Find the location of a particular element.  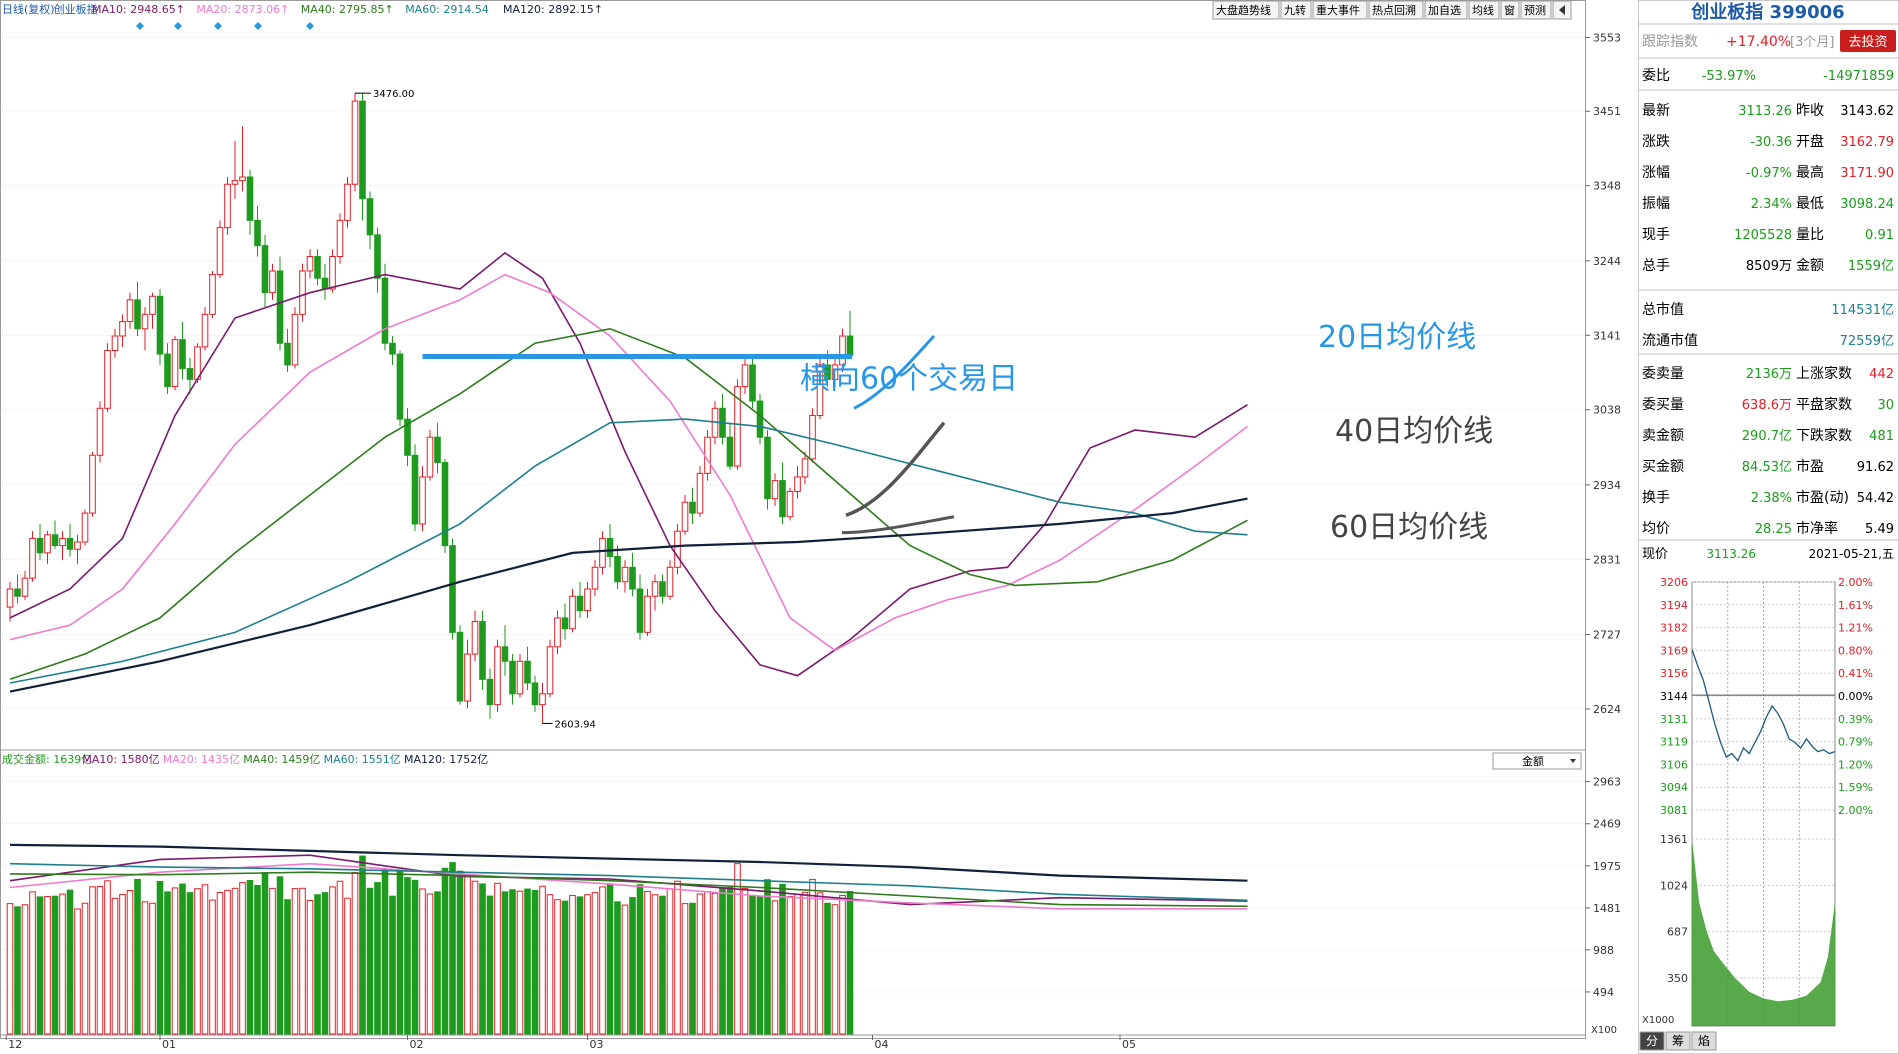

toolbar-button-label: 加自选 is located at coordinates (1444, 10).